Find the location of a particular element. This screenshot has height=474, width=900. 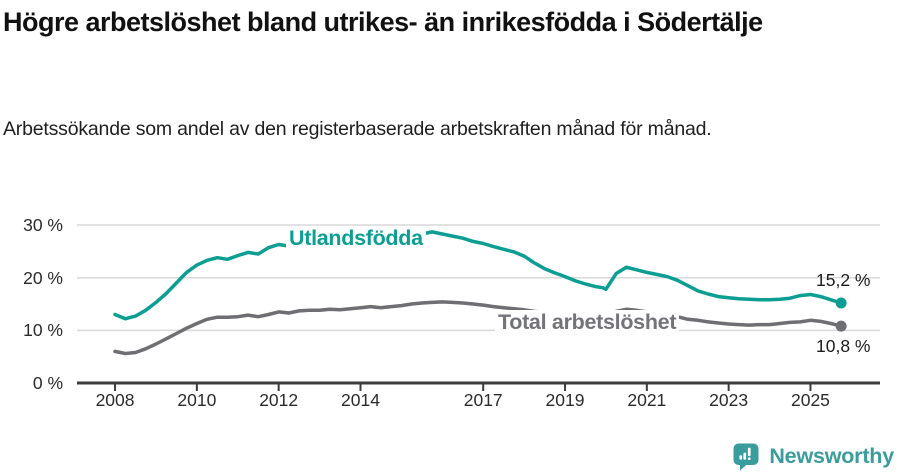

x-axis-tick-label: 2010 is located at coordinates (197, 400).